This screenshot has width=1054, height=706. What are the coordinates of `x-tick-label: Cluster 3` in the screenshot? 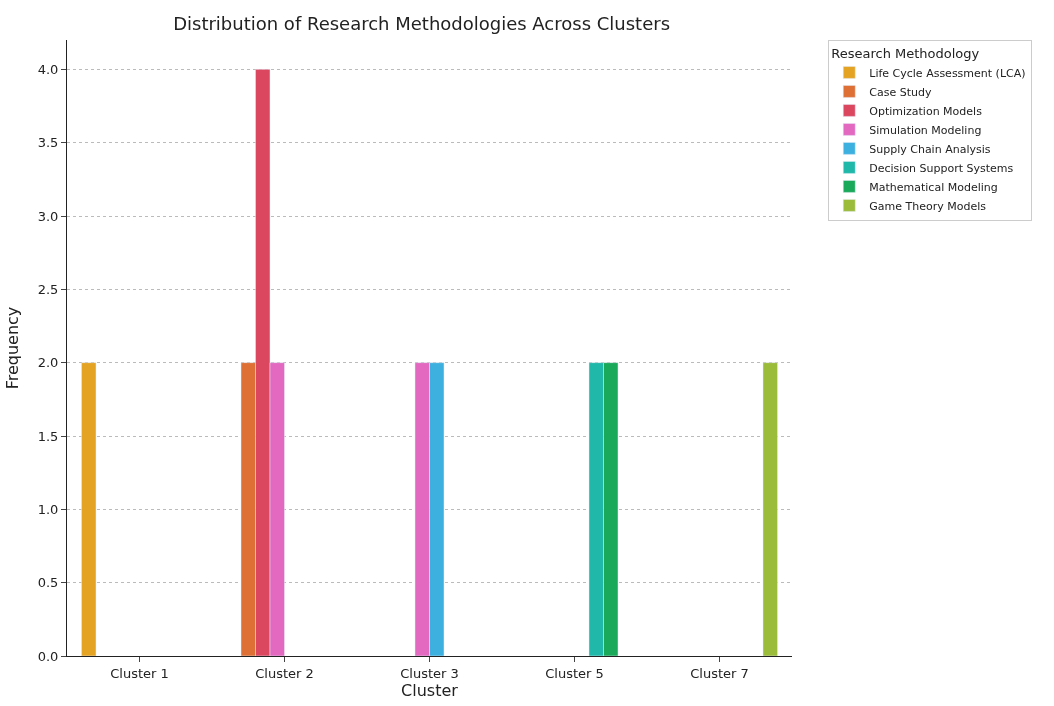 It's located at (429, 673).